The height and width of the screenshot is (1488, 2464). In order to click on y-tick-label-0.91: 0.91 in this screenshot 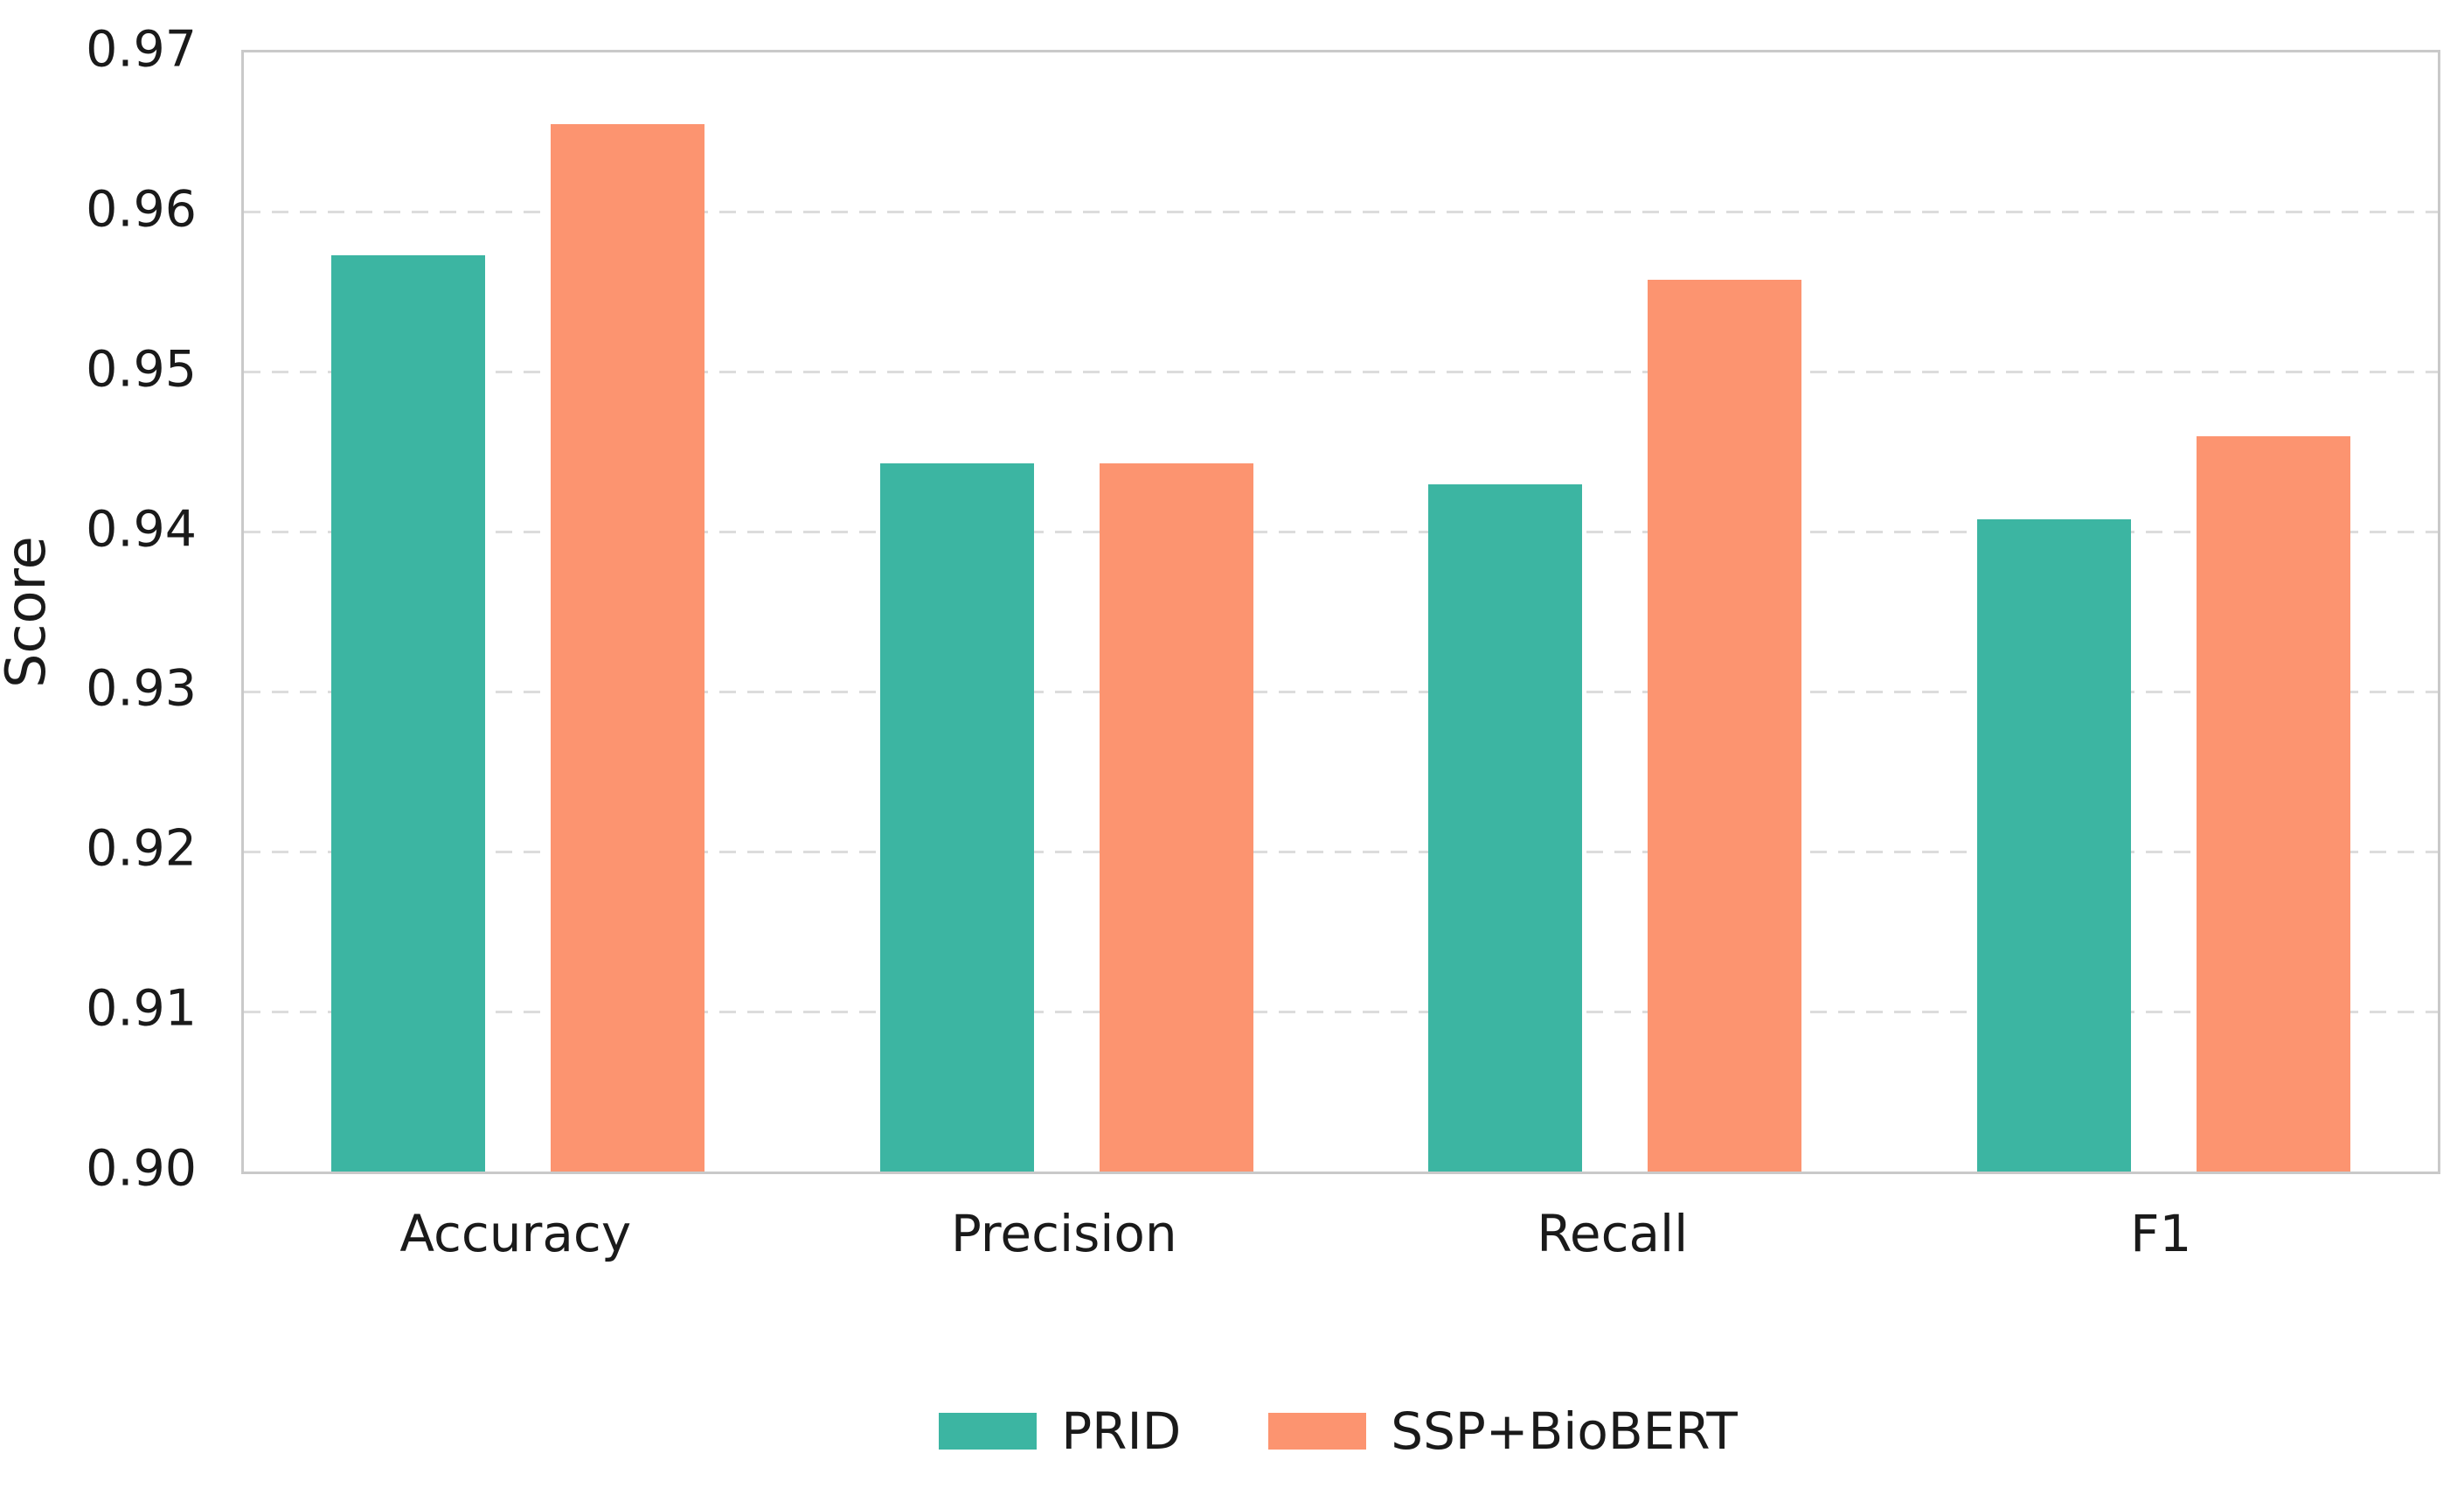, I will do `click(141, 1008)`.